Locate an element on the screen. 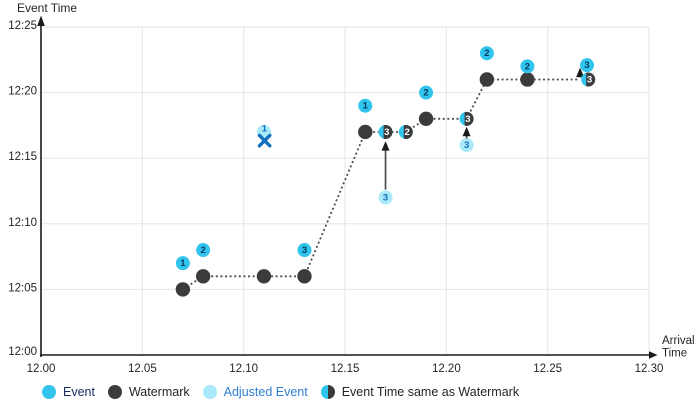 The image size is (696, 402). x-tick-label: 12.00 is located at coordinates (41, 369).